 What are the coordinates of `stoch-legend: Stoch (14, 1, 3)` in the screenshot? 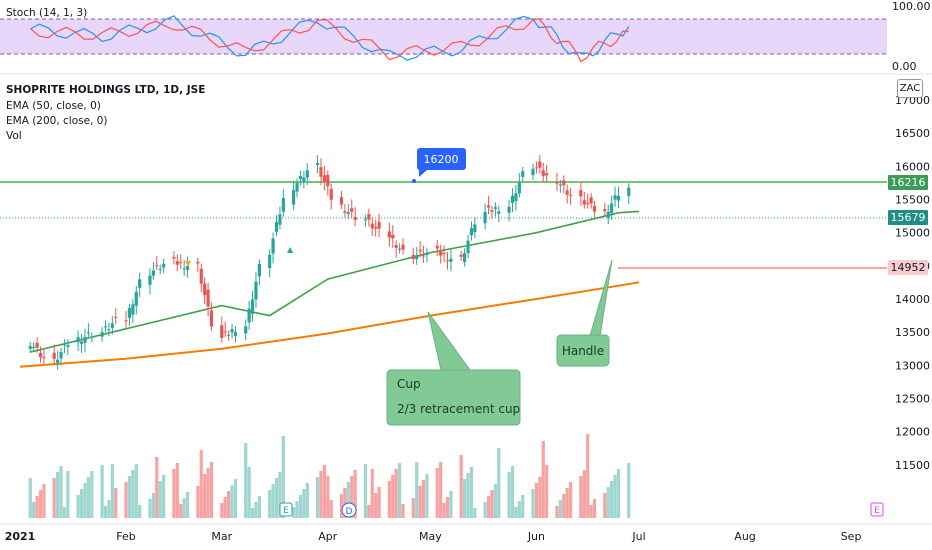 It's located at (47, 13).